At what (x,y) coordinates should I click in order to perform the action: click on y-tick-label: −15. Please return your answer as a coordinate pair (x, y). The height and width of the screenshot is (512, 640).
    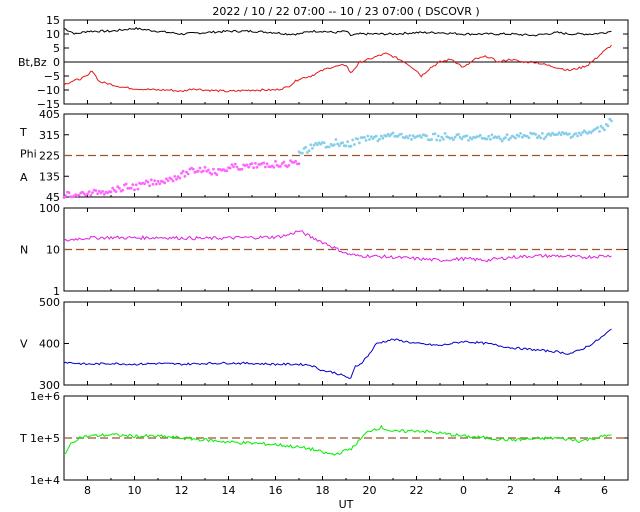
    Looking at the image, I should click on (48, 104).